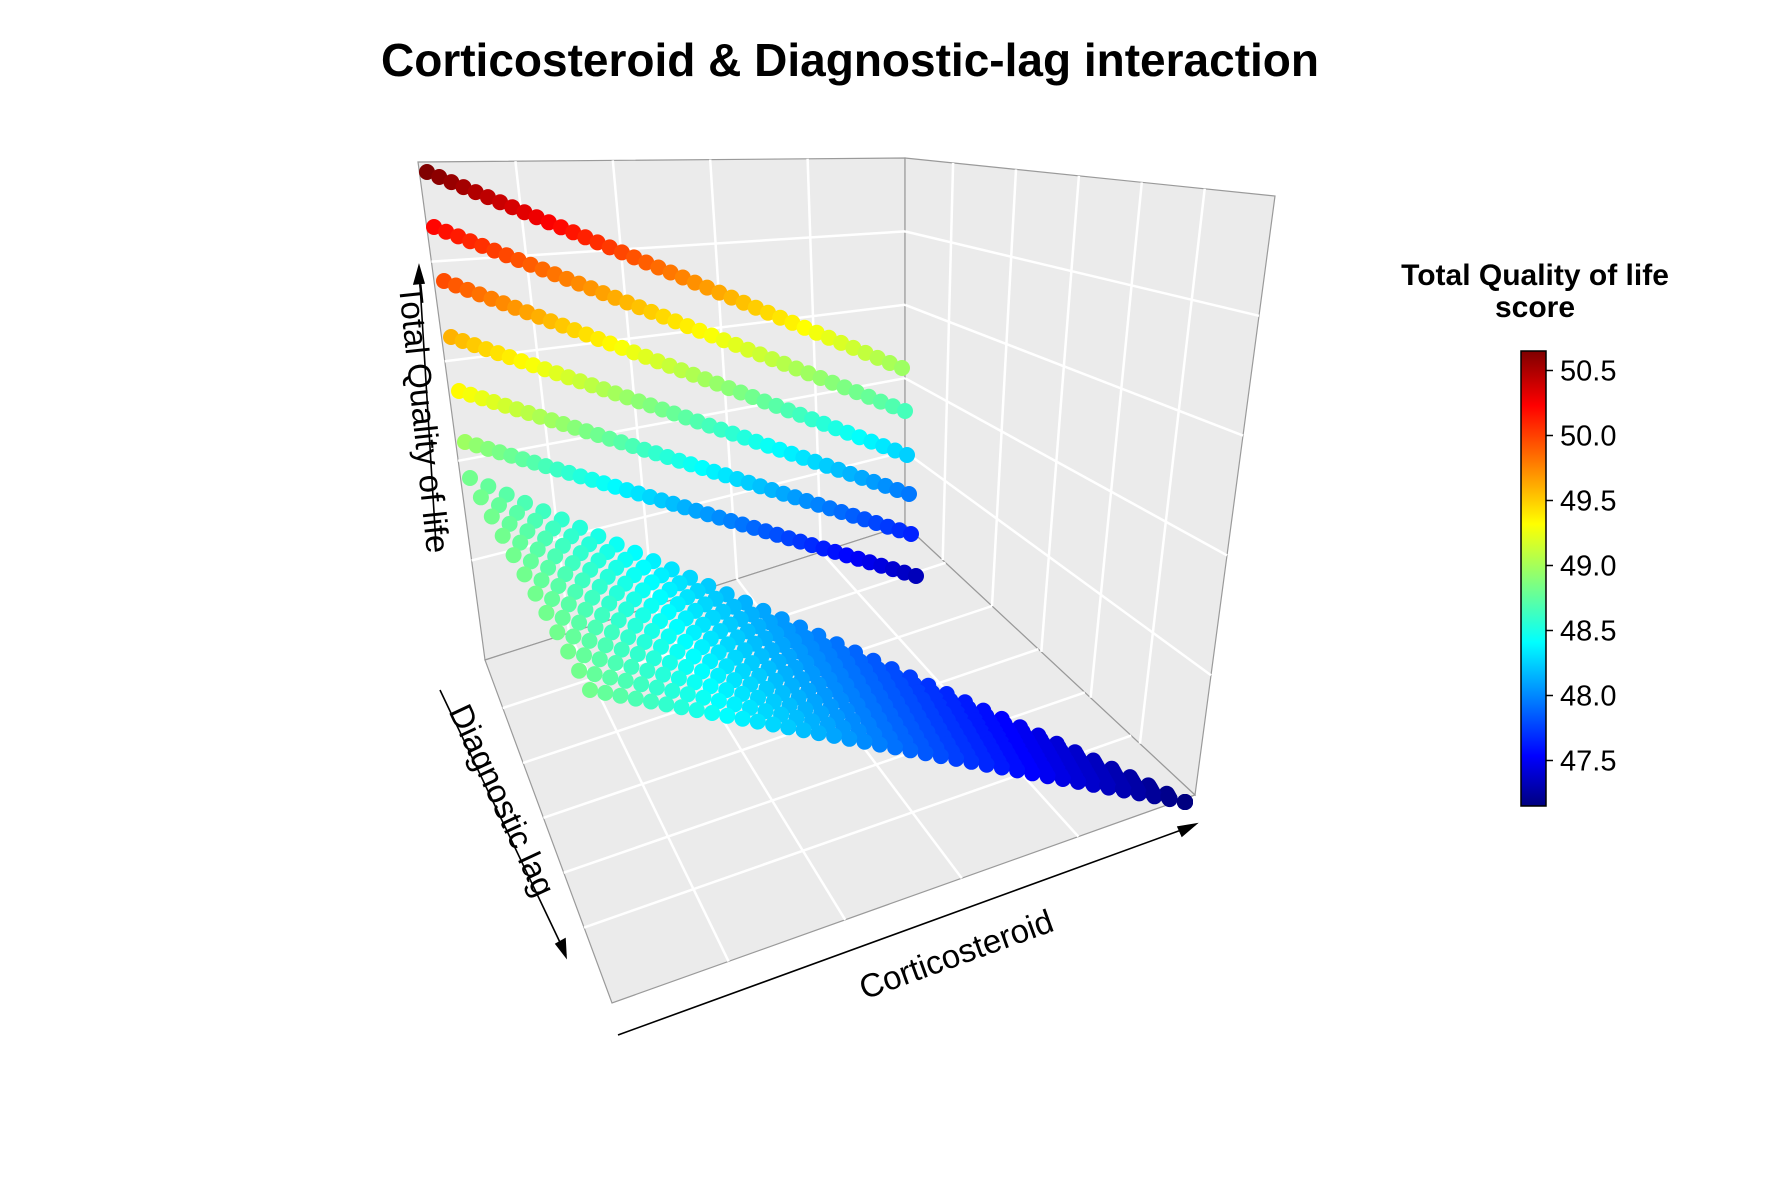 This screenshot has width=1771, height=1181. Describe the element at coordinates (1588, 502) in the screenshot. I see `colorbar-tick-label: 49.5` at that location.